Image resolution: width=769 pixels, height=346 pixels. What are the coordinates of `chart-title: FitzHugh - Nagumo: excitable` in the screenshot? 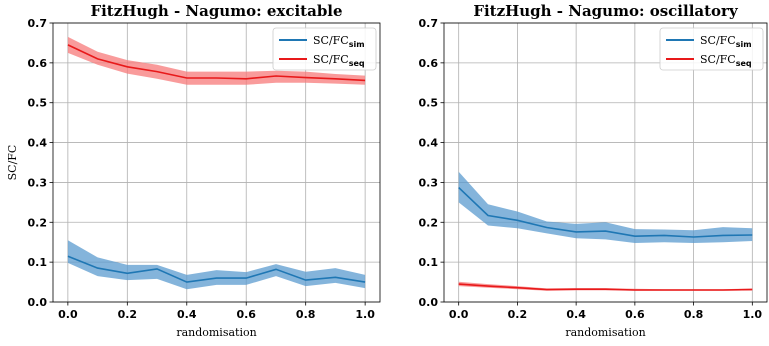 It's located at (216, 11).